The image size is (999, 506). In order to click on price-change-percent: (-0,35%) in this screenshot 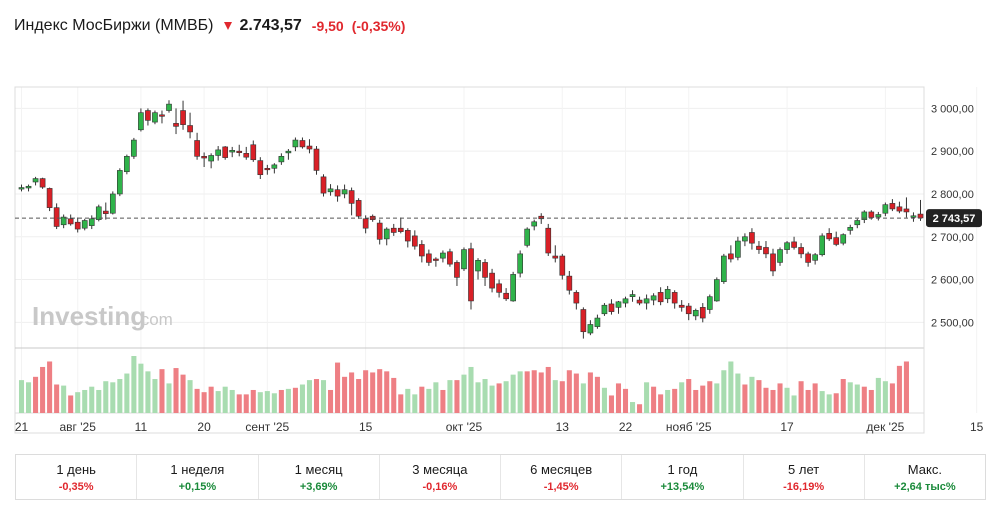, I will do `click(378, 26)`.